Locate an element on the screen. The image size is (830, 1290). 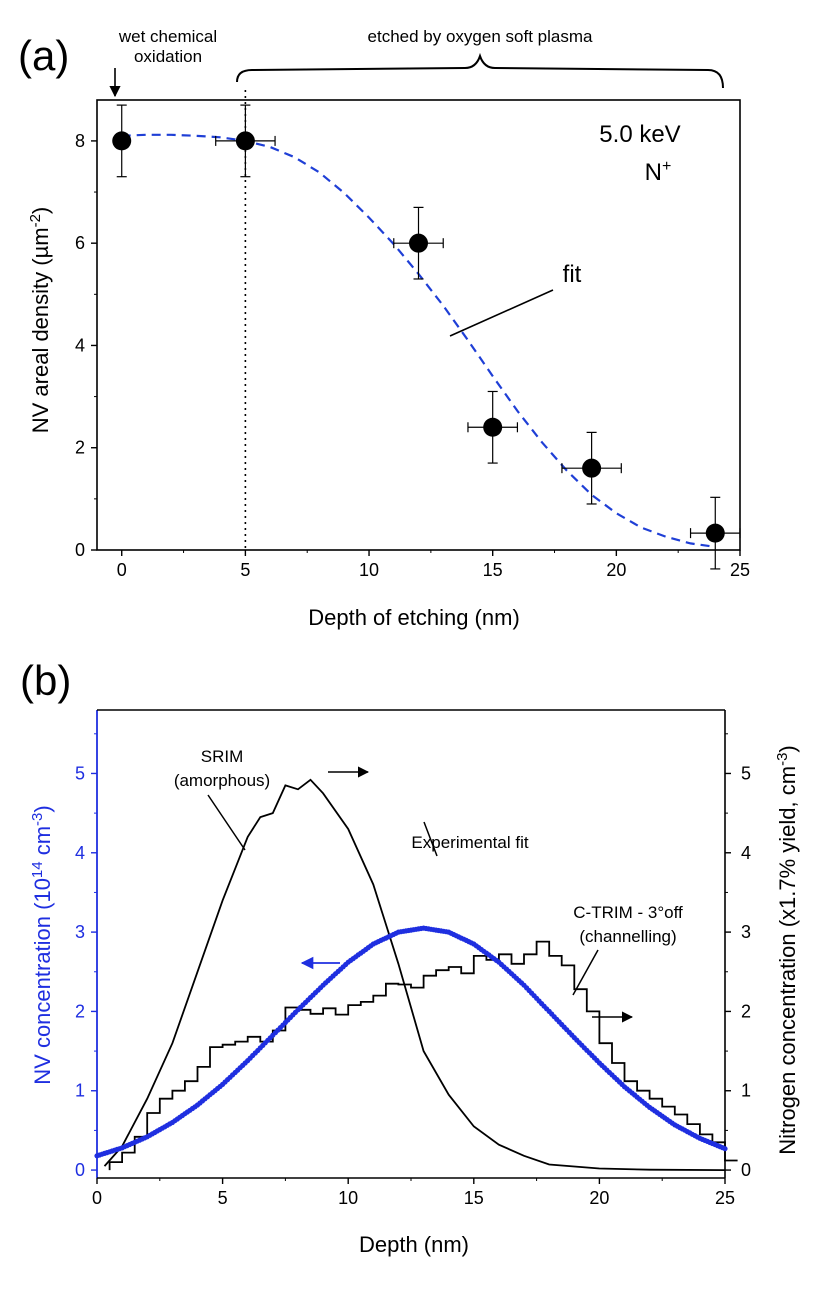
panel-b-ylabel-right-sup: -3 is located at coordinates (782, 759).